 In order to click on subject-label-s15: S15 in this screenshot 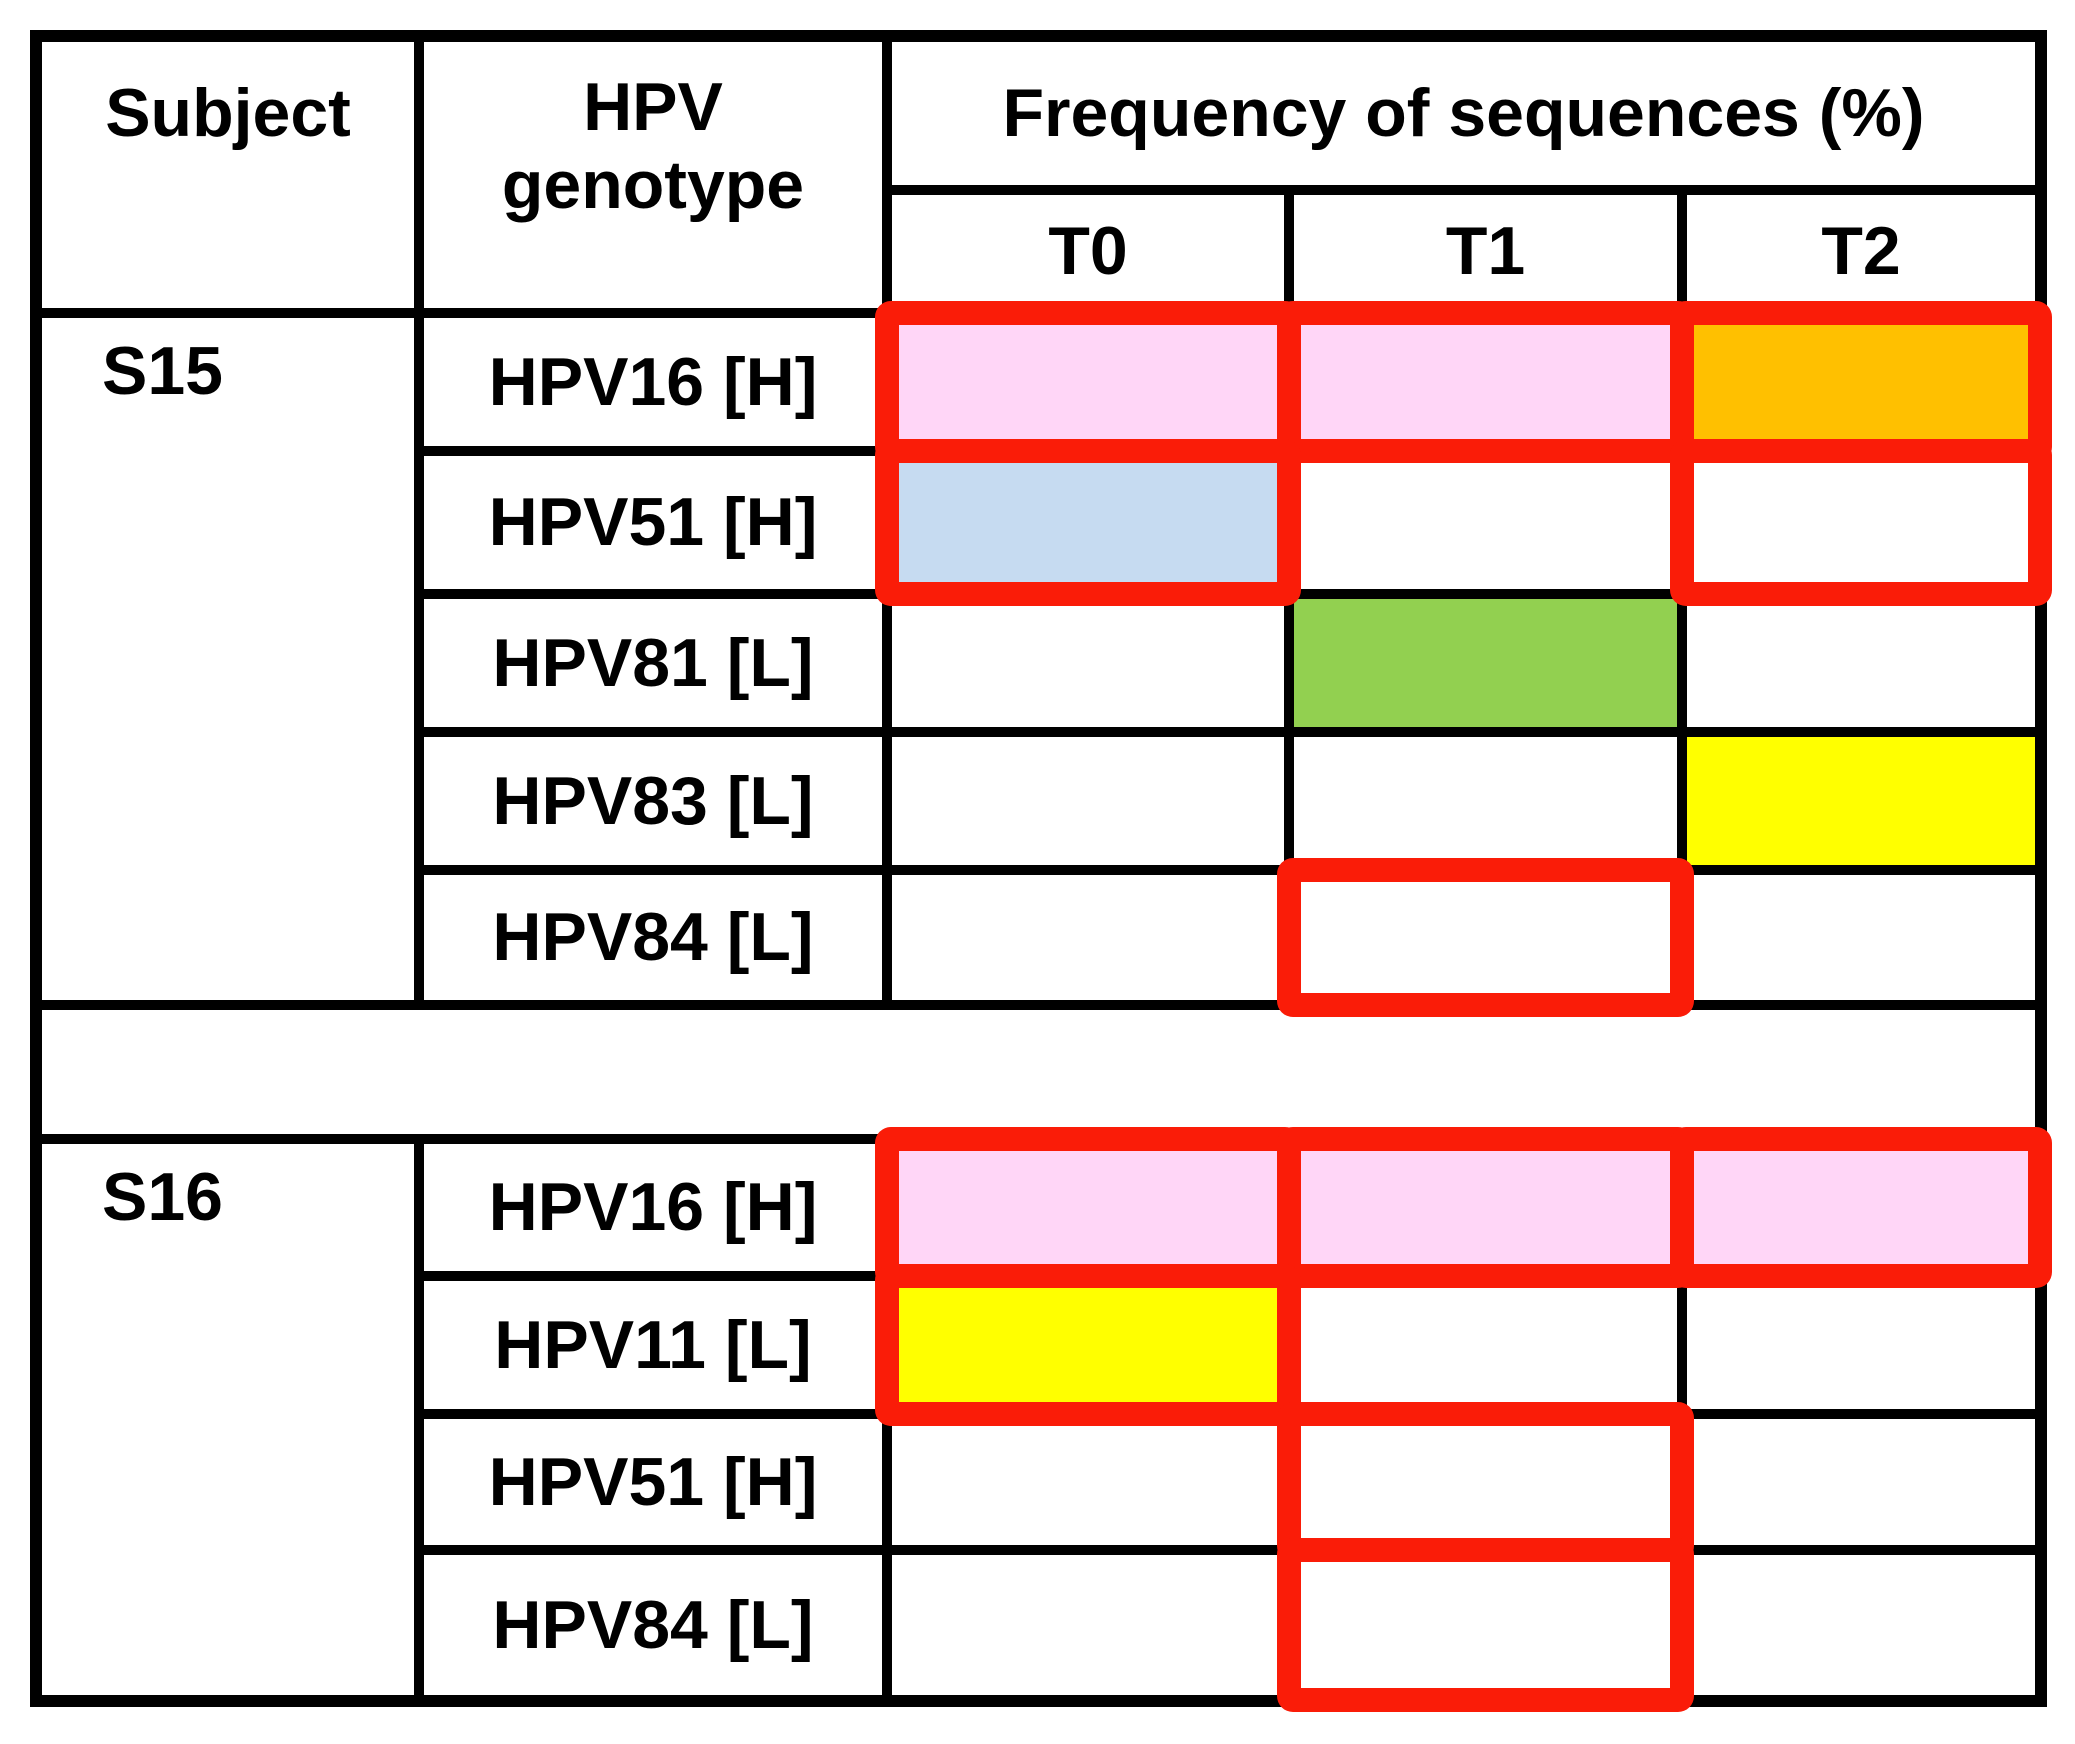, I will do `click(162, 371)`.